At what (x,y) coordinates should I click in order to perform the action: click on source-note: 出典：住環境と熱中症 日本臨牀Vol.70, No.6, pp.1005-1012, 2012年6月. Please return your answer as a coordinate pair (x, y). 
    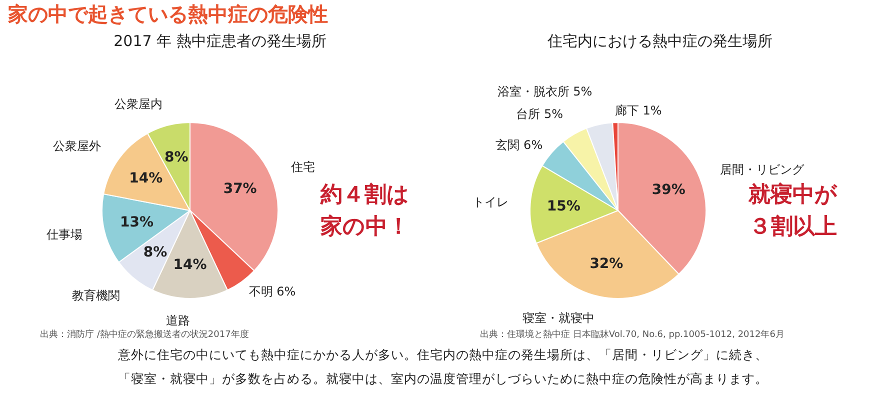
    Looking at the image, I should click on (632, 334).